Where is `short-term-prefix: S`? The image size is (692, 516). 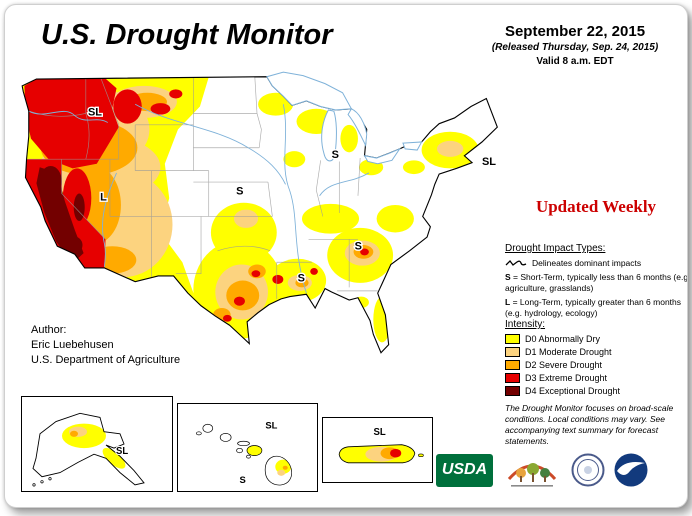 short-term-prefix: S is located at coordinates (508, 277).